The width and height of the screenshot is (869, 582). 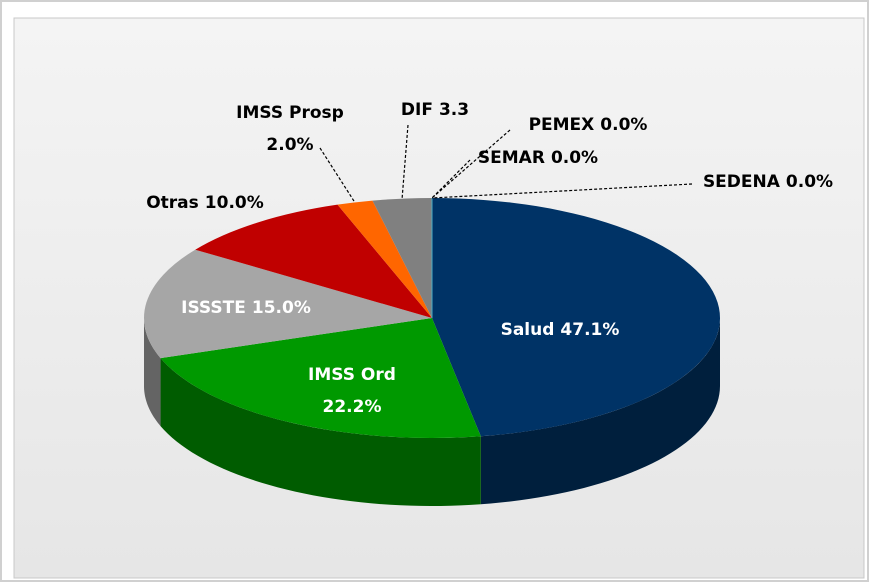 I want to click on data-label: SEDENA 0.0%, so click(x=768, y=182).